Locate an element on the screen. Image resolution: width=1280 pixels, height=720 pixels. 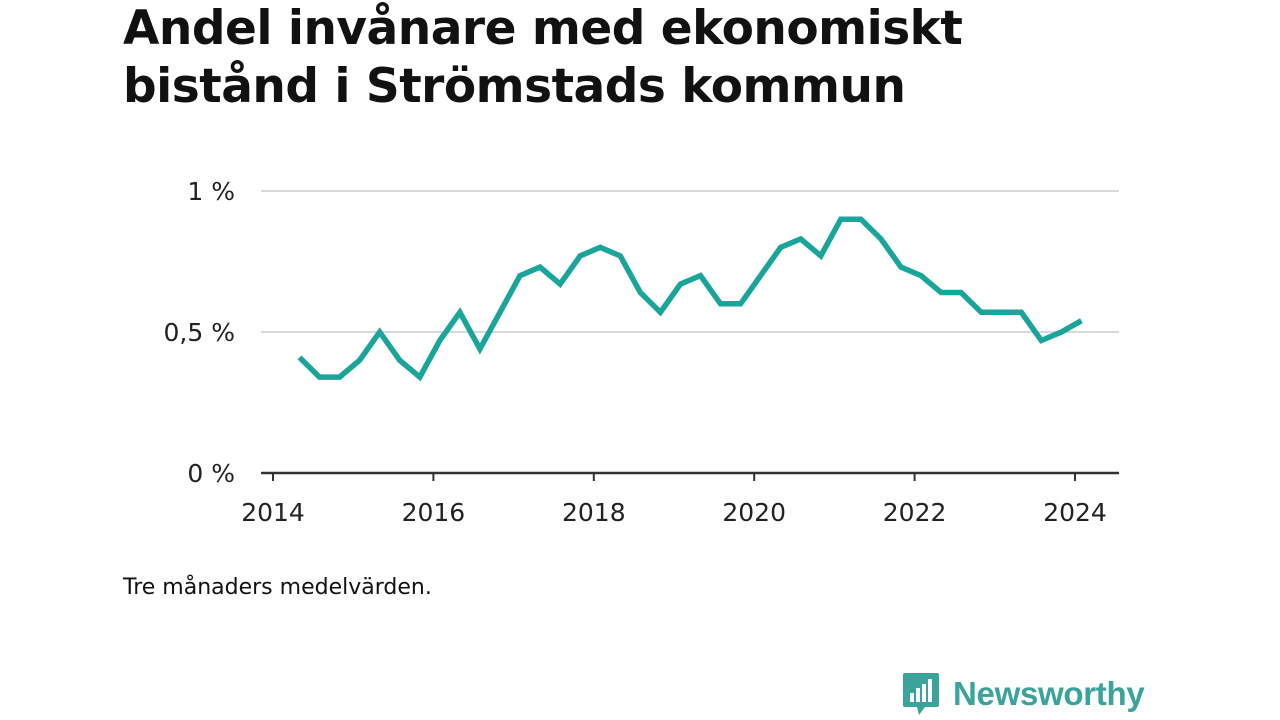
x-tick-label: 2024 is located at coordinates (1075, 512).